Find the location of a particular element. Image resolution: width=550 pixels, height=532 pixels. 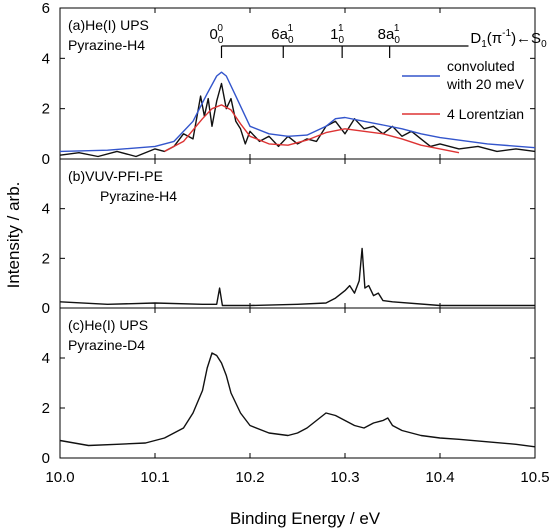

legend-label-1: 4 Lorentzian is located at coordinates (485, 114).